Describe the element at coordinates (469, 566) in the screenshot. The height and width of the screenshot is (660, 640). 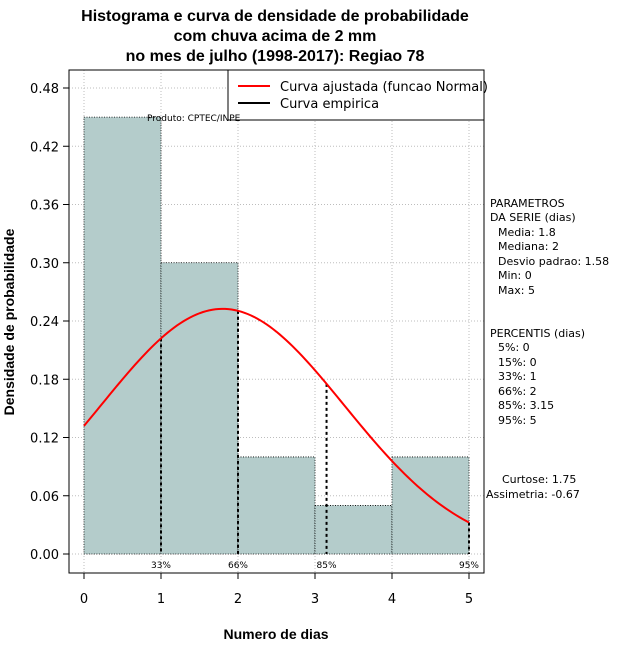
I see `percentile-label: 95%` at that location.